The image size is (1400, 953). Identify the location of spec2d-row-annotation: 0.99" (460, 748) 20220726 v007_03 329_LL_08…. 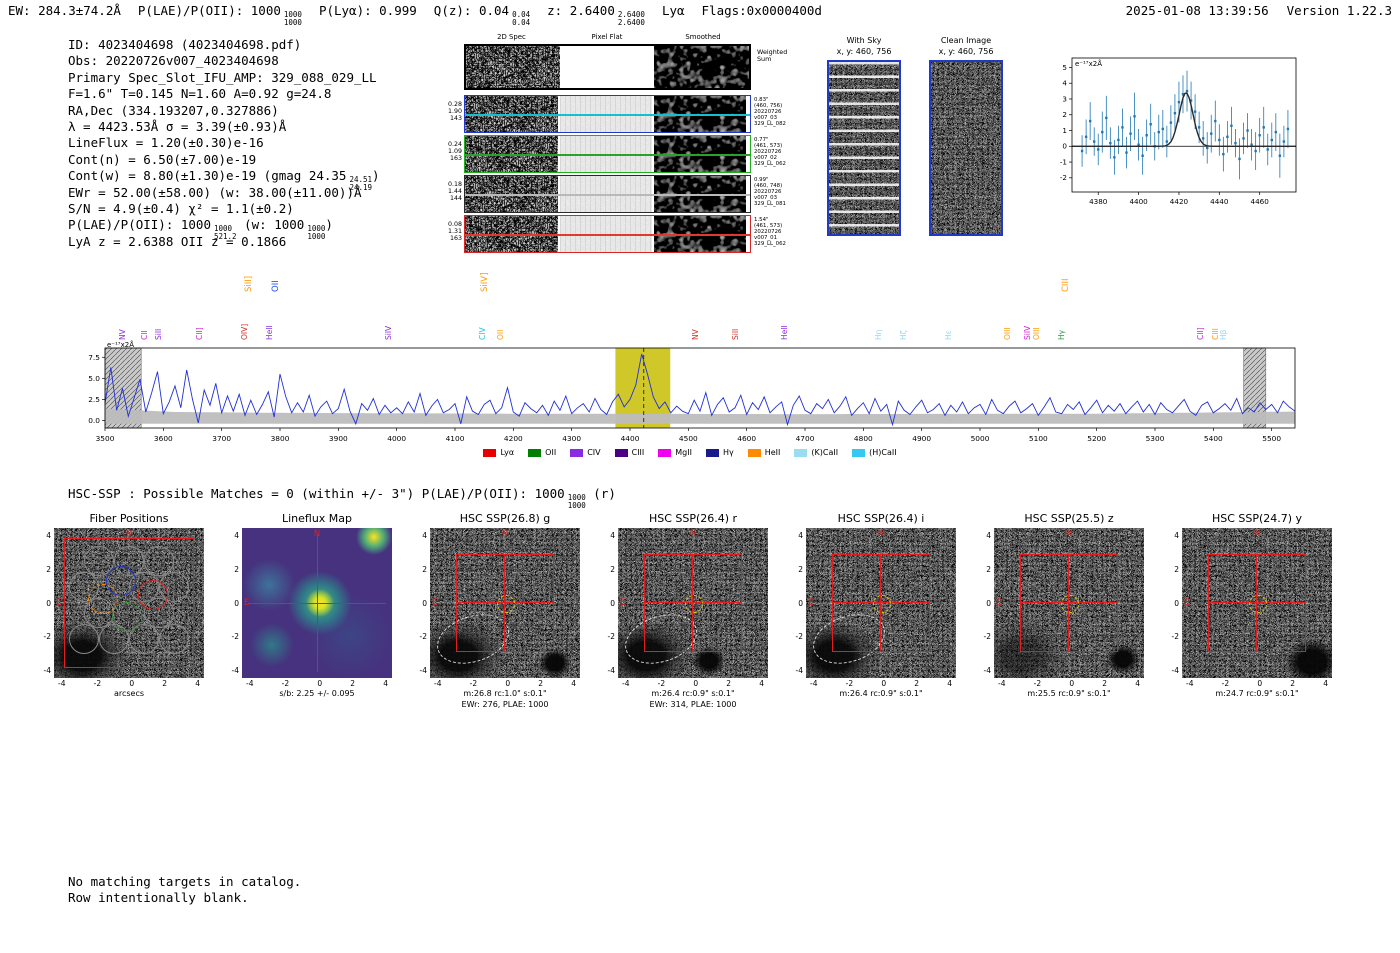
(770, 192).